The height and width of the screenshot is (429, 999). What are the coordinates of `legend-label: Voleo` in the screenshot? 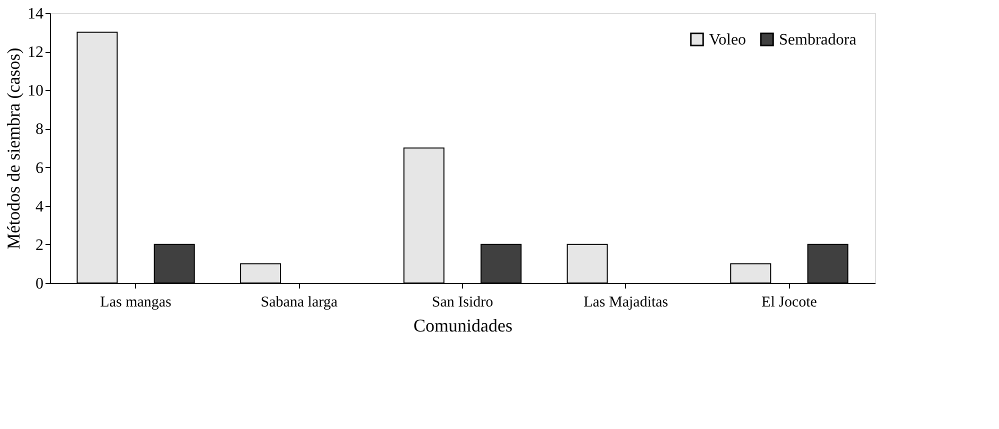 It's located at (727, 39).